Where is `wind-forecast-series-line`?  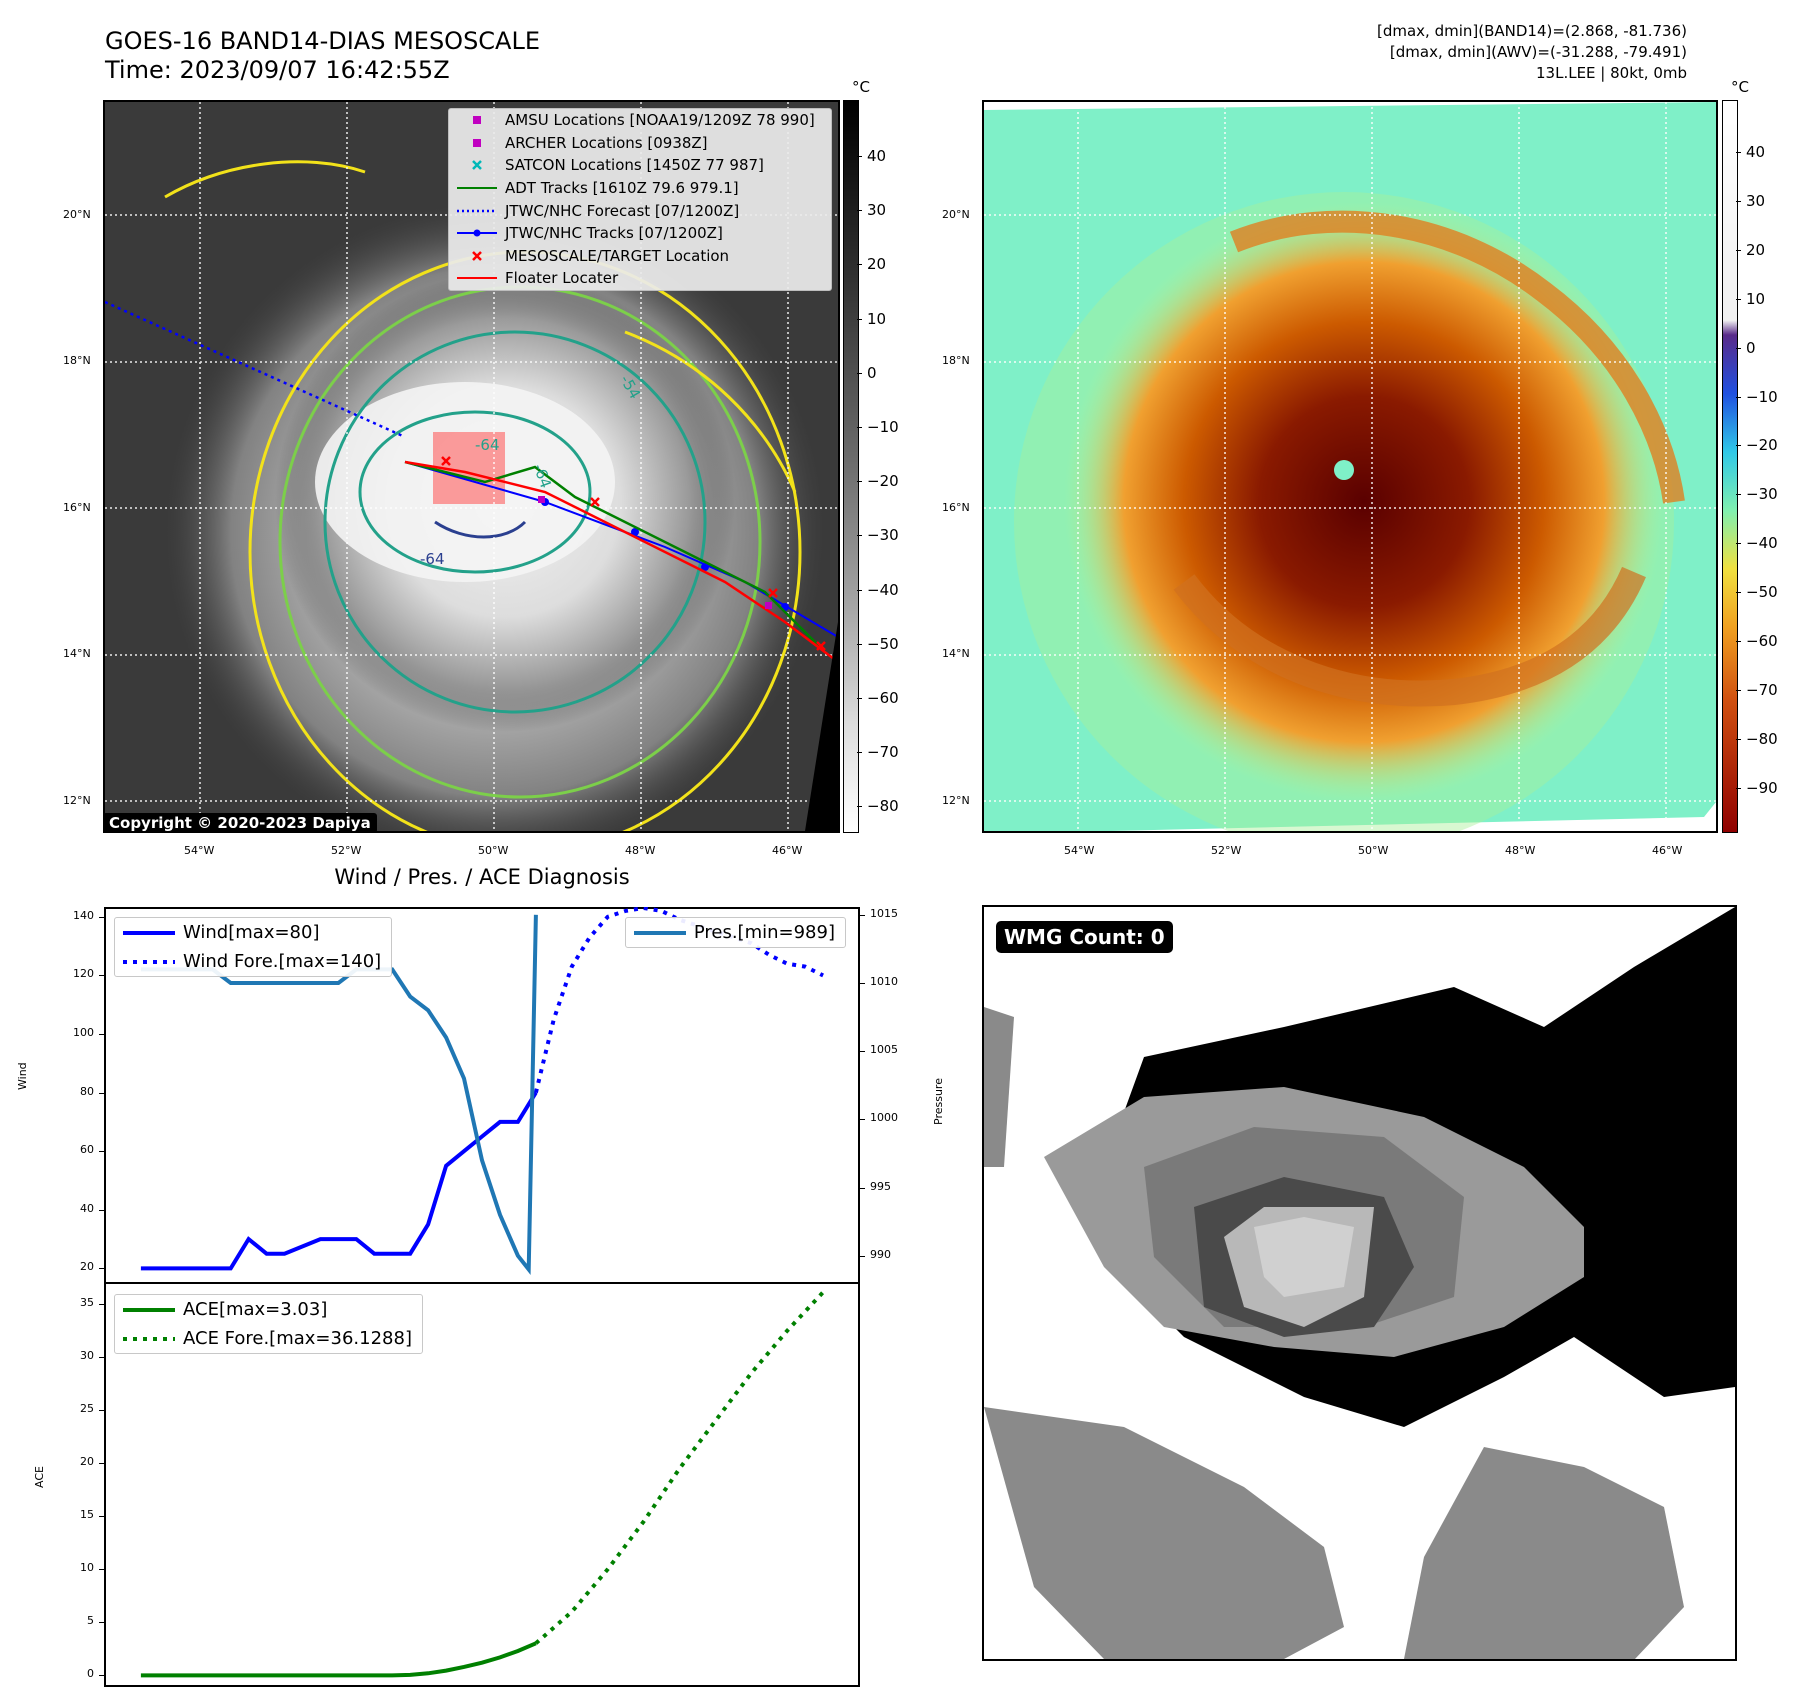
wind-forecast-series-line is located at coordinates (678, 999).